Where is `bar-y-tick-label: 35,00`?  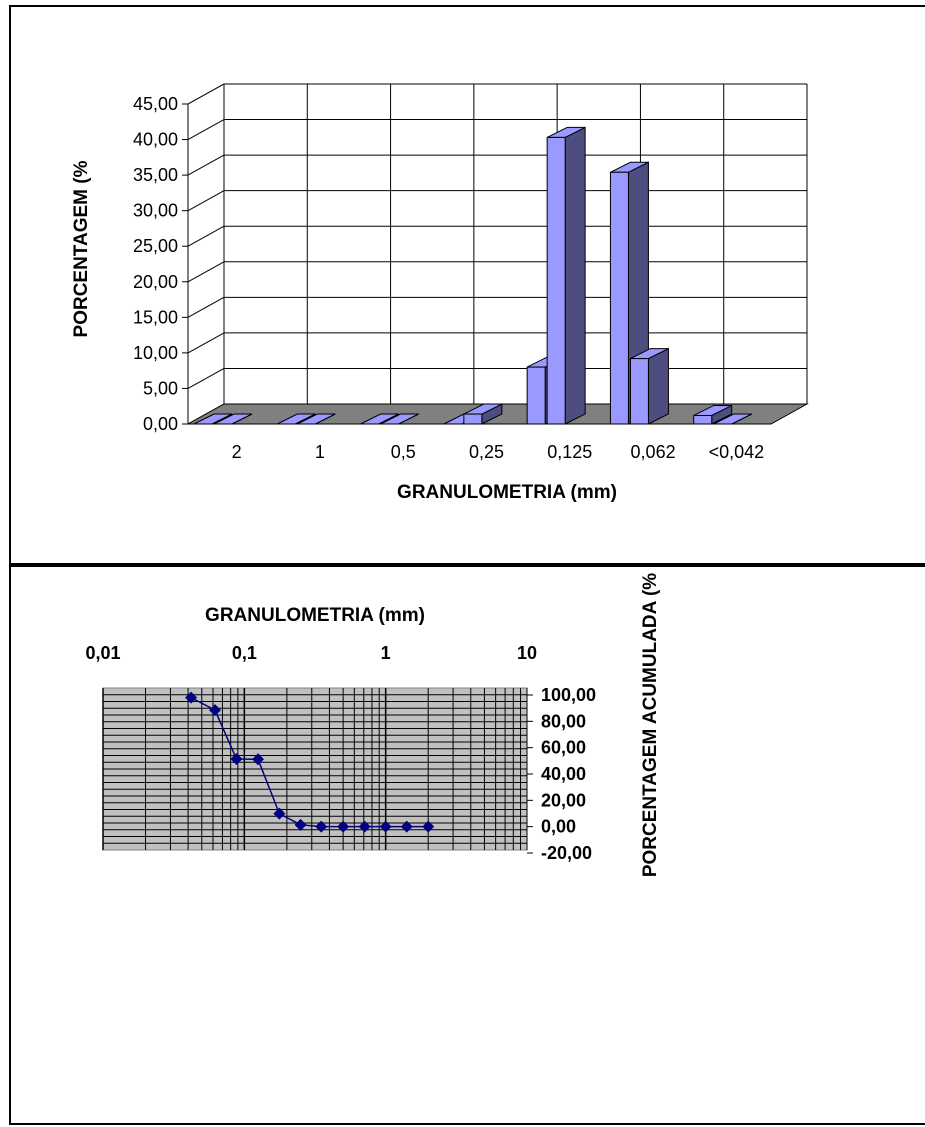
bar-y-tick-label: 35,00 is located at coordinates (155, 175).